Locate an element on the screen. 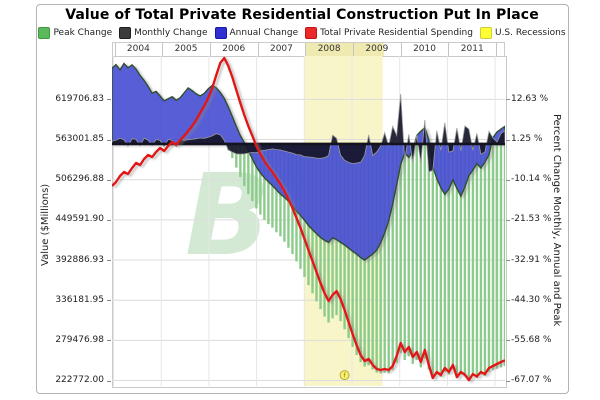 The image size is (600, 400). legend-item-annual-change: Annual Change is located at coordinates (256, 33).